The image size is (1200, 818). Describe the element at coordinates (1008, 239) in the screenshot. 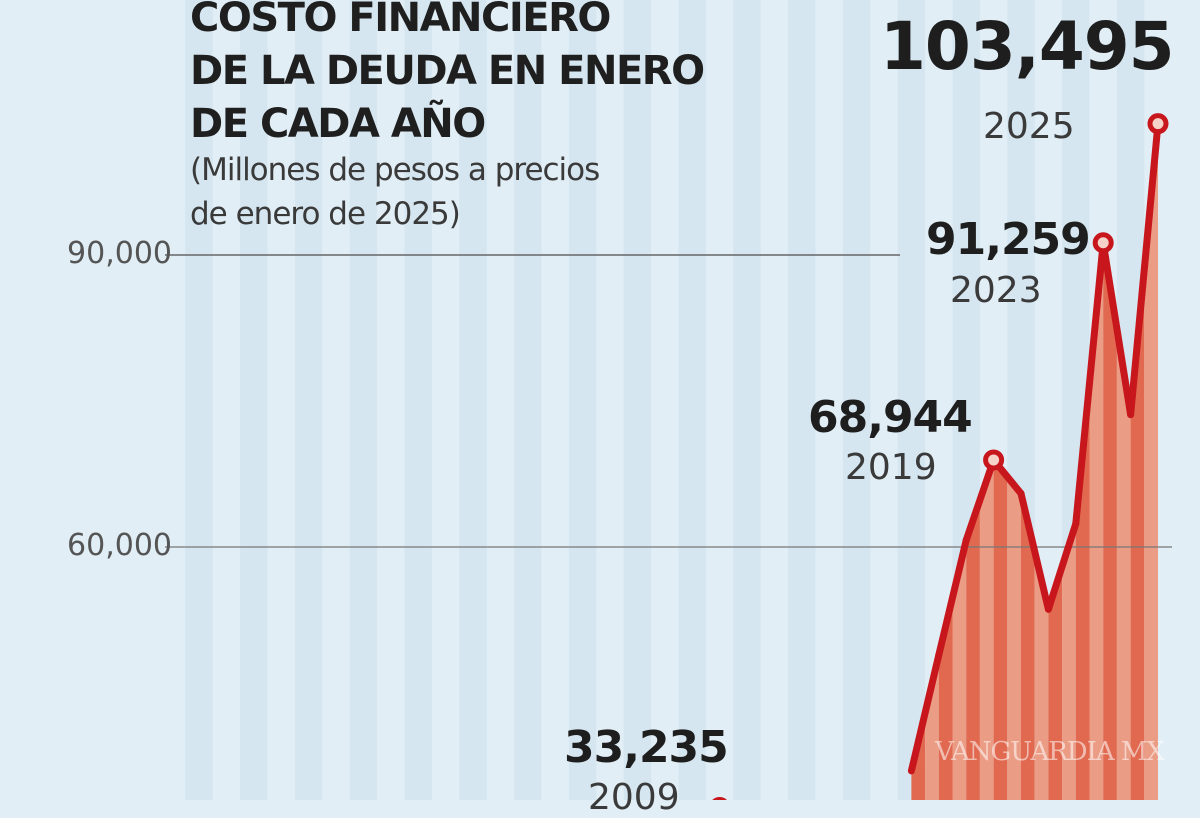

I see `data-label-value: 91,259` at that location.